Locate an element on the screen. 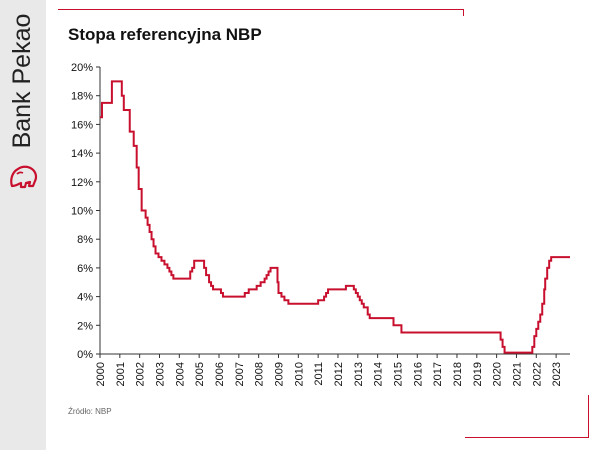  frame-top-line is located at coordinates (261, 9).